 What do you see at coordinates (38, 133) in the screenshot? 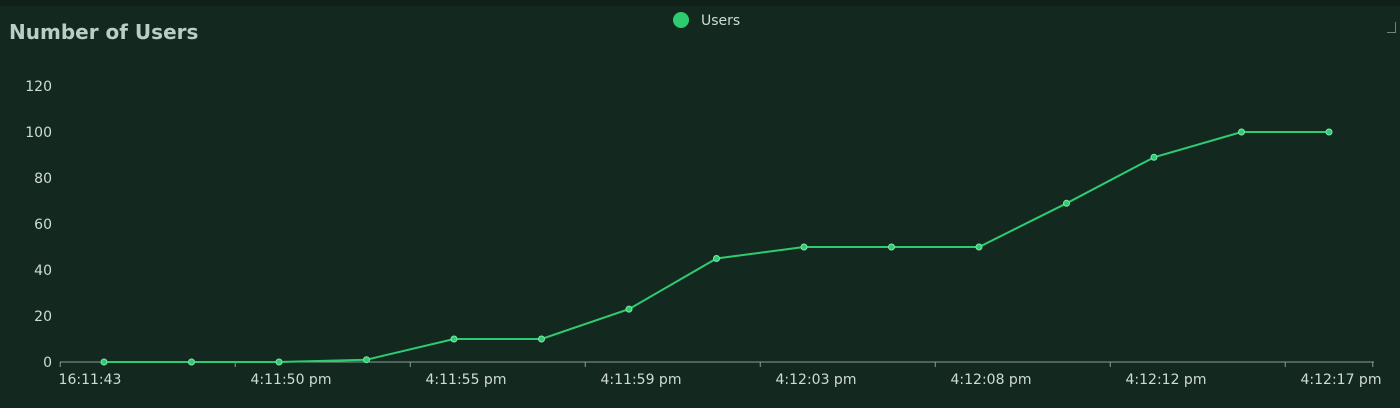
I see `y-tick-label: 100` at bounding box center [38, 133].